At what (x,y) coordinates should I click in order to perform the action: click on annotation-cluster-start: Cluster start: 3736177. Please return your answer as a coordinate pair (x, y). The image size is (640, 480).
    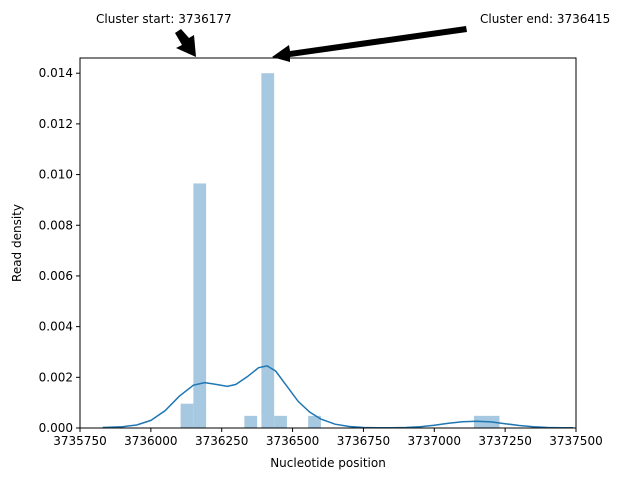
    Looking at the image, I should click on (164, 19).